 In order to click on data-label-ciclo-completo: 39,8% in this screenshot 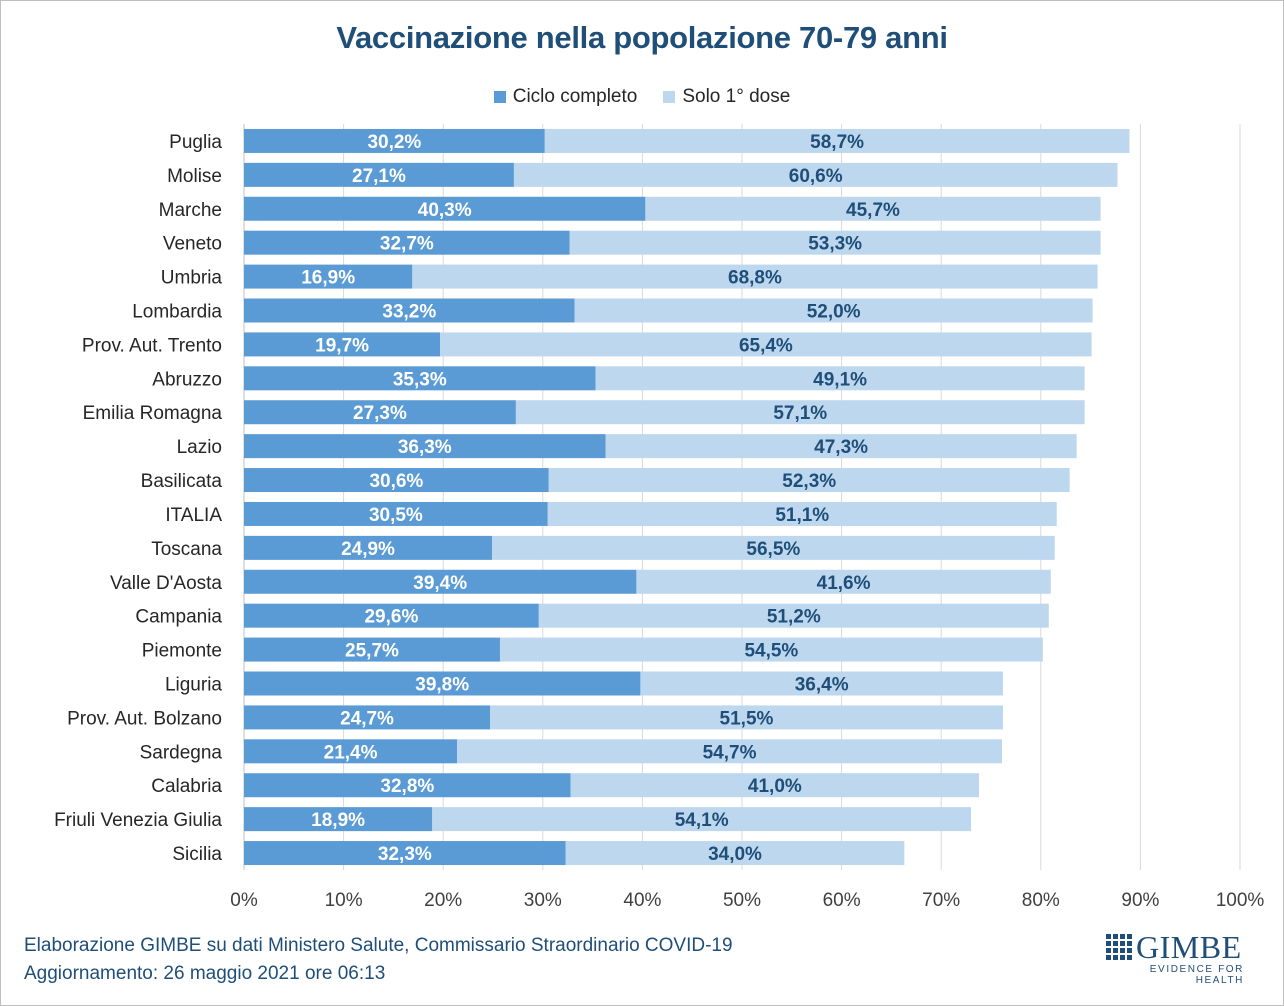, I will do `click(442, 685)`.